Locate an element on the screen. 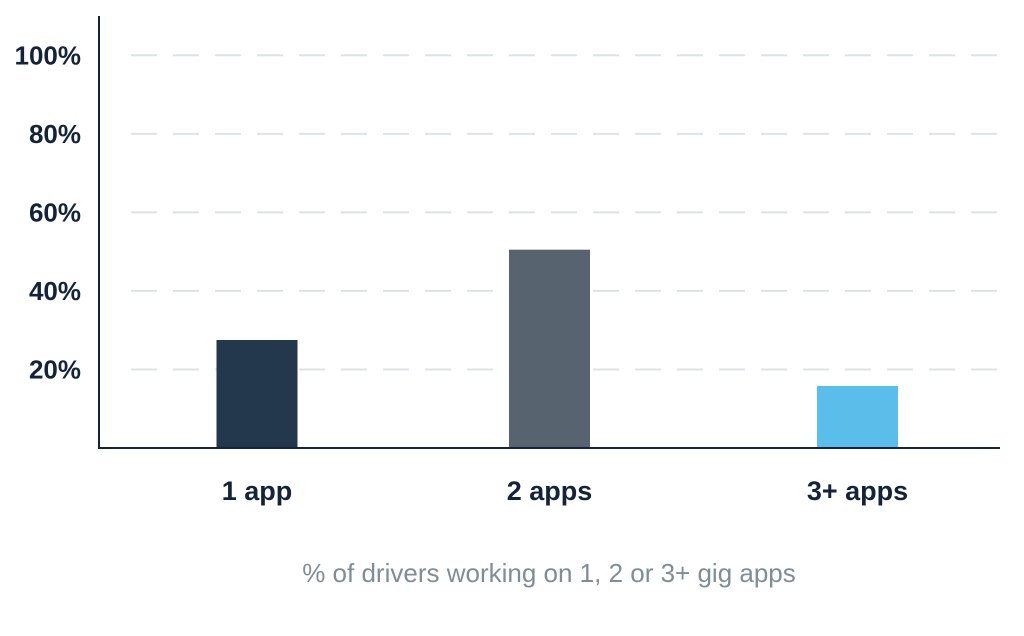 The width and height of the screenshot is (1024, 636). y-tick-label: 80% is located at coordinates (55, 134).